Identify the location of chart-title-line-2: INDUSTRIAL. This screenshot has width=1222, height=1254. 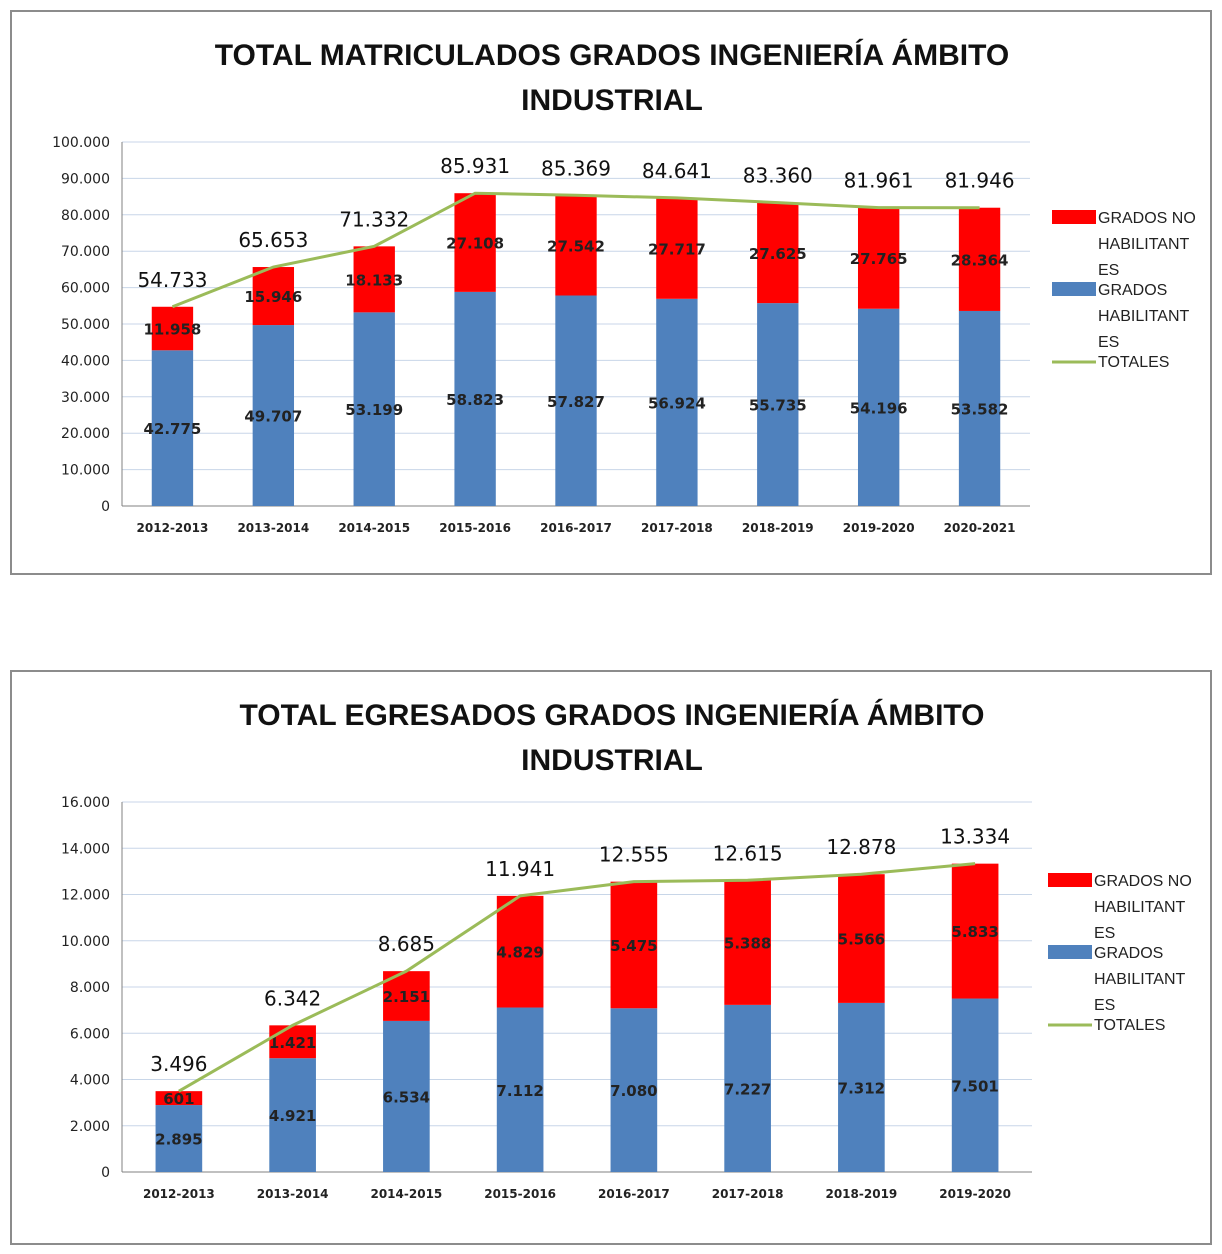
(612, 760).